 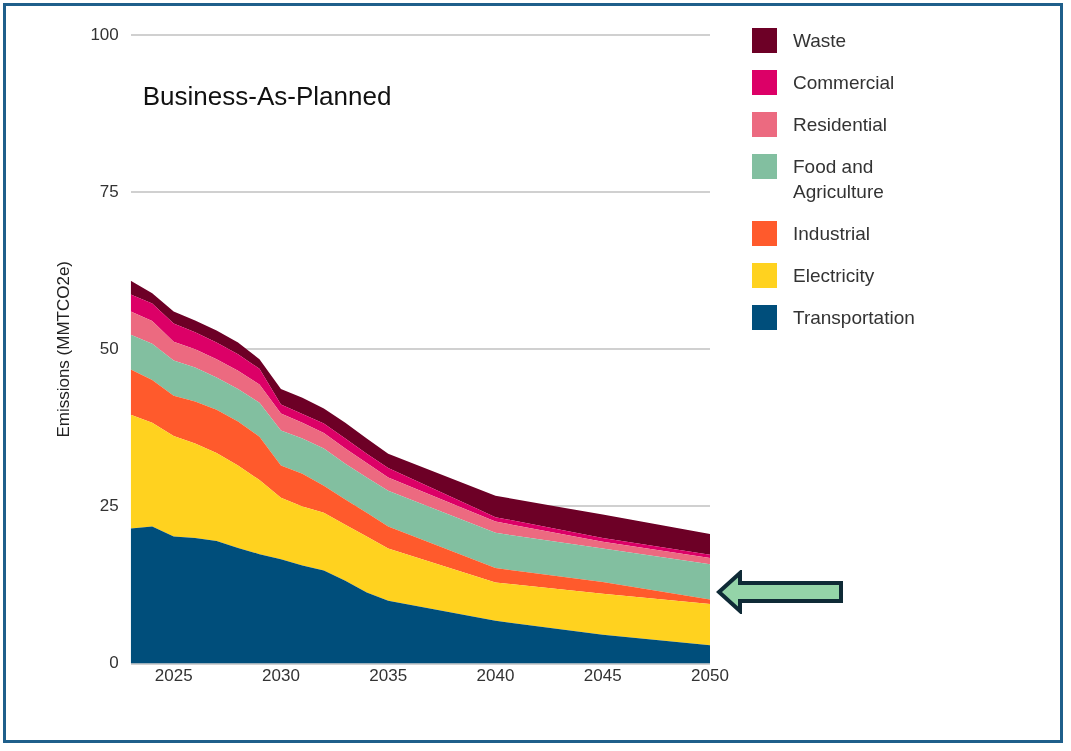 I want to click on y-tick-label: 75, so click(x=109, y=191).